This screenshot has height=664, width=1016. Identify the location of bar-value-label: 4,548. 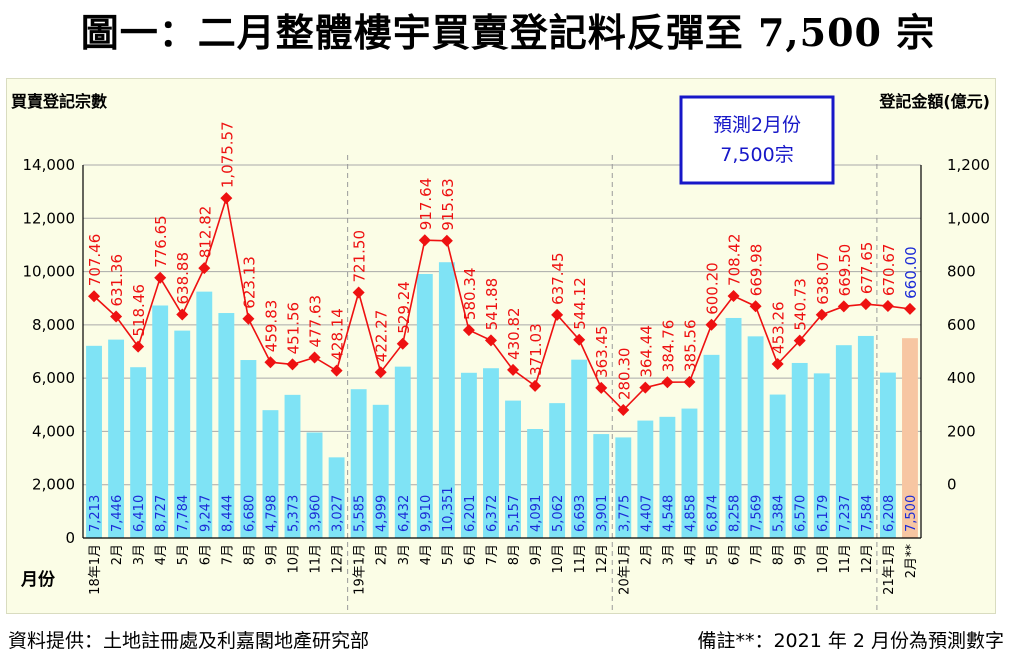
(668, 513).